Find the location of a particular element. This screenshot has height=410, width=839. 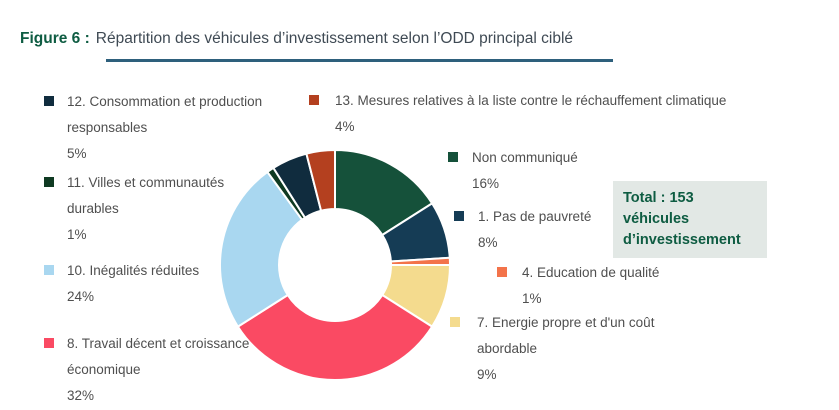

legend-label-sdg1: 1. Pas de pauvreté is located at coordinates (535, 216).